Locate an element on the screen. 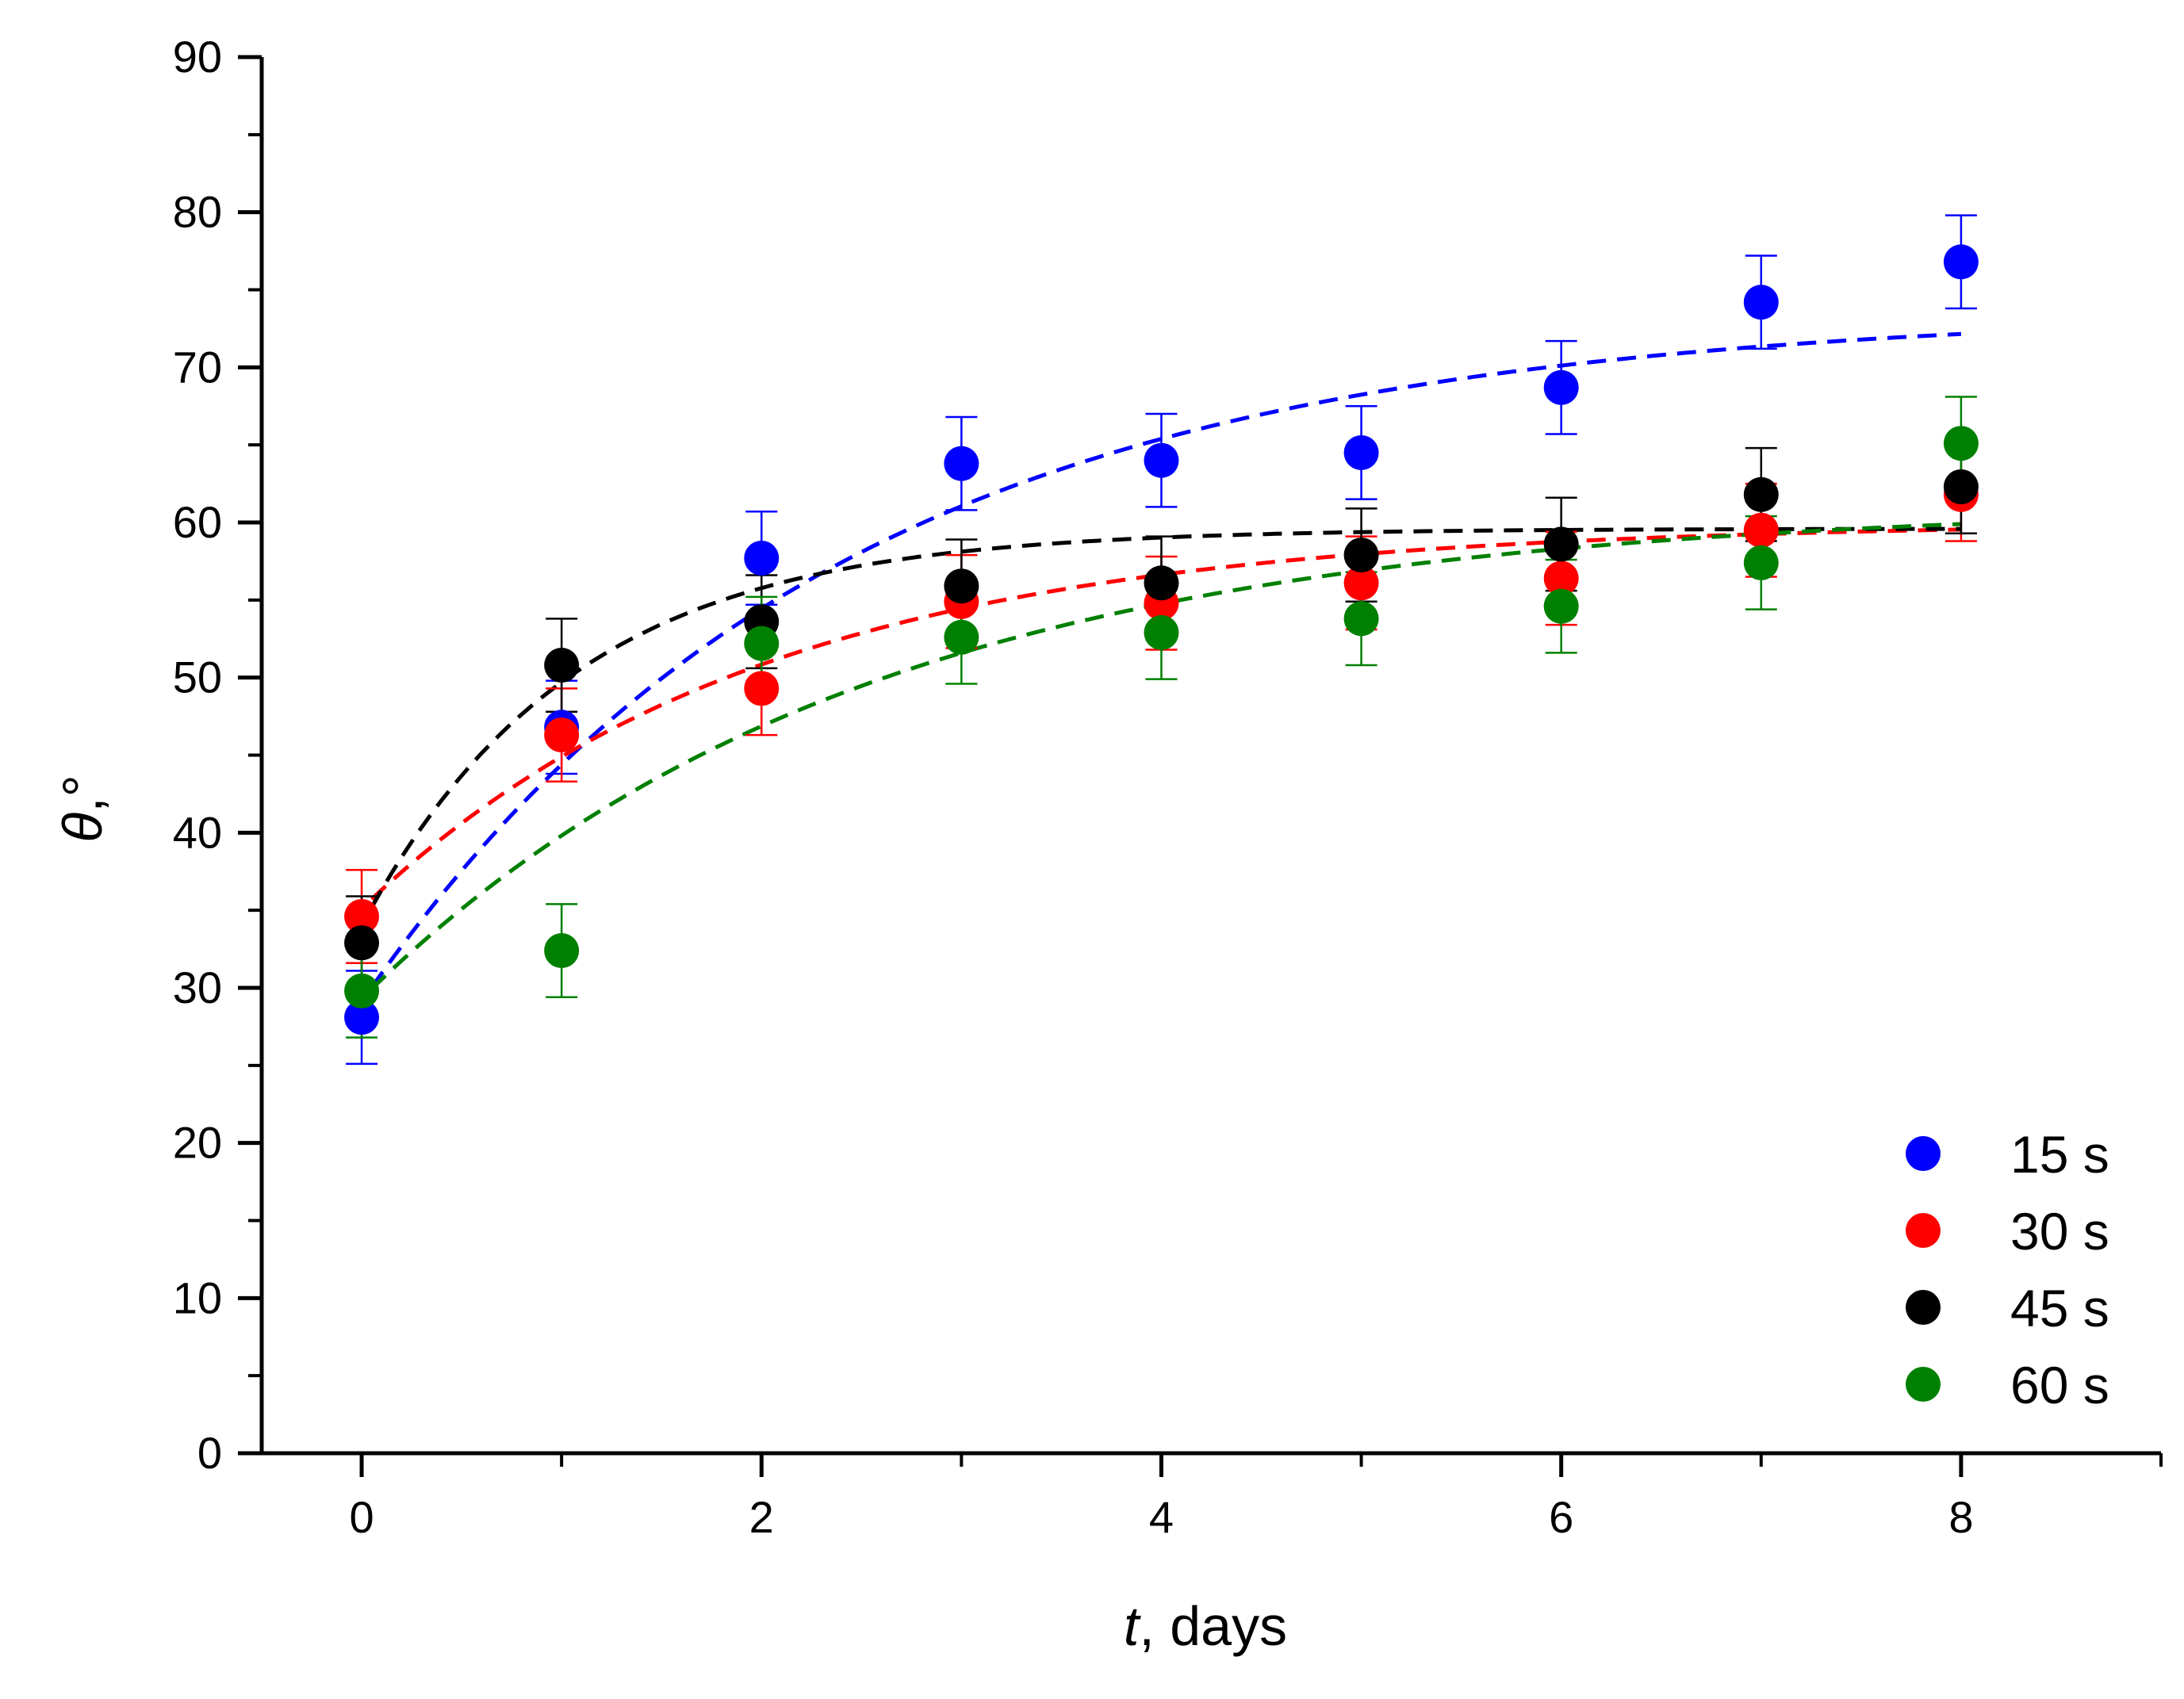  x-tick-label: 4 is located at coordinates (1161, 1517).